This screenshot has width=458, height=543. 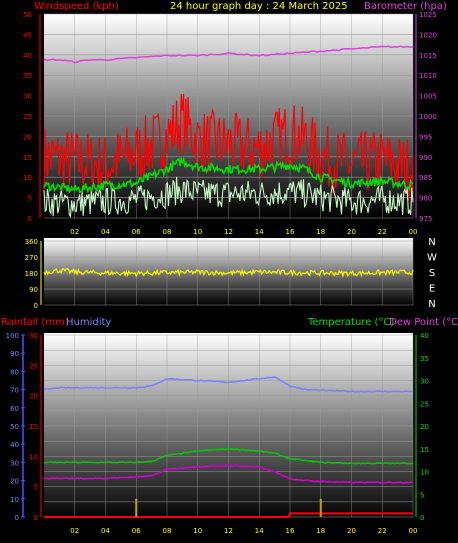 What do you see at coordinates (428, 35) in the screenshot?
I see `baro-tick-label: 1020` at bounding box center [428, 35].